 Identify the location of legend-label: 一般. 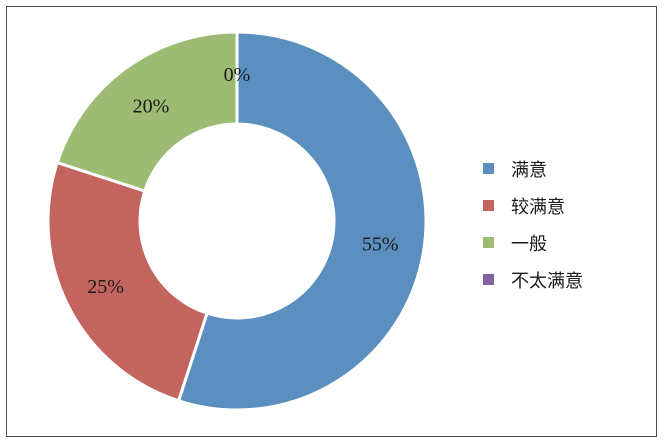
(529, 244).